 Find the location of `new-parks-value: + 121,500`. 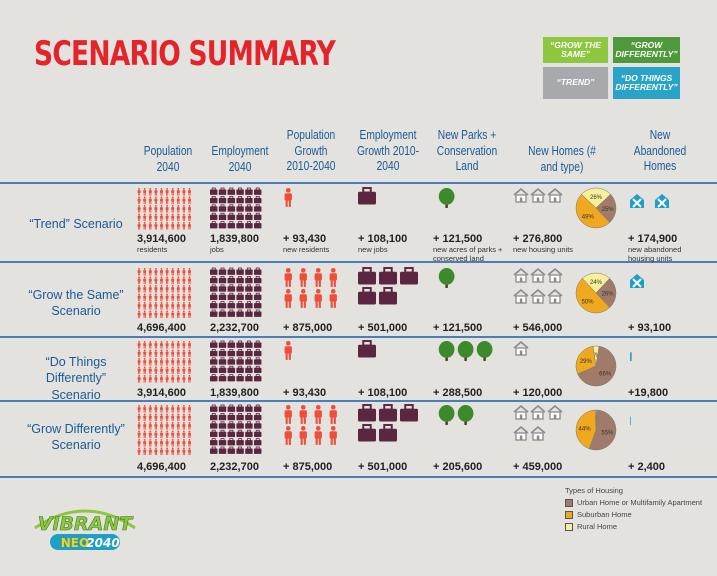

new-parks-value: + 121,500 is located at coordinates (458, 239).